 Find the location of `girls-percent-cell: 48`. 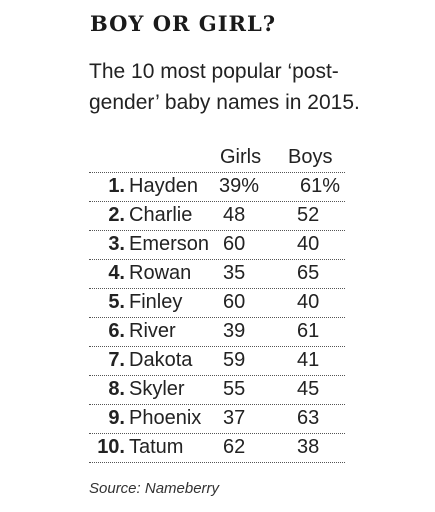

girls-percent-cell: 48 is located at coordinates (234, 215).